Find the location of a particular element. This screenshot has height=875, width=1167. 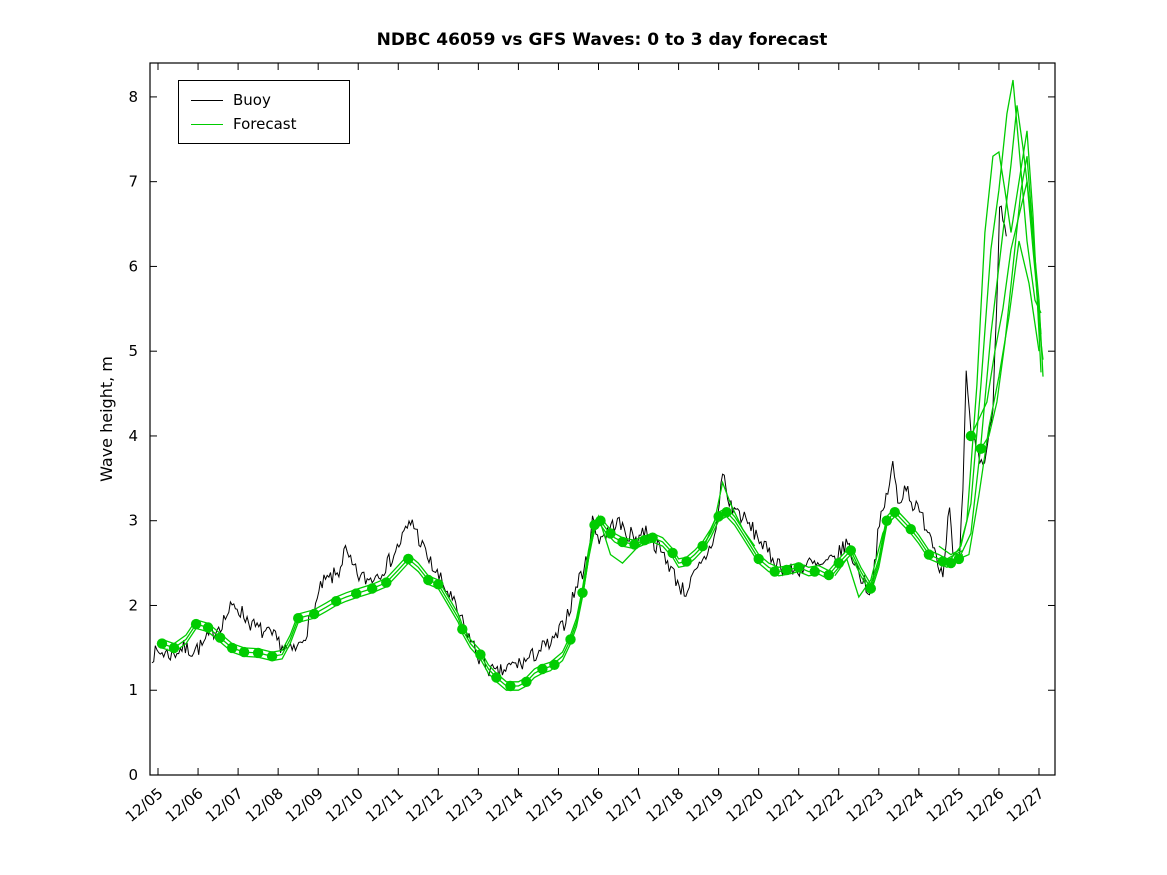

x-tick-label: 12/18 is located at coordinates (664, 805).